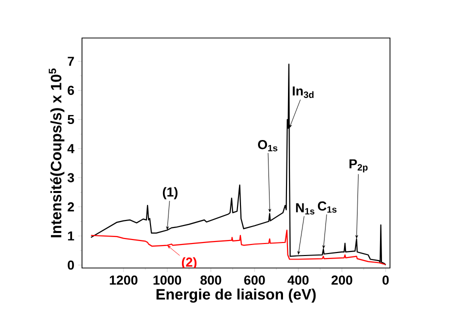 The width and height of the screenshot is (450, 320). Describe the element at coordinates (71, 235) in the screenshot. I see `y-tick-label: 1` at that location.